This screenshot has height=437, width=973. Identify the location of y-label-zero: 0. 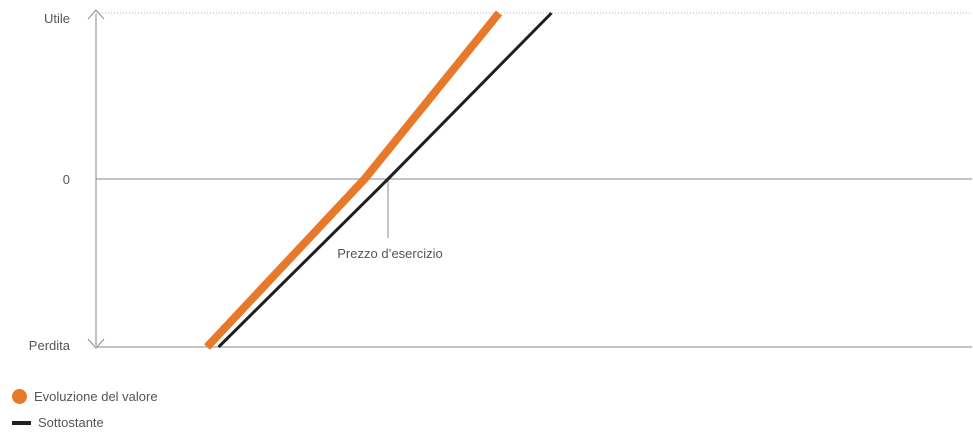
(66, 179).